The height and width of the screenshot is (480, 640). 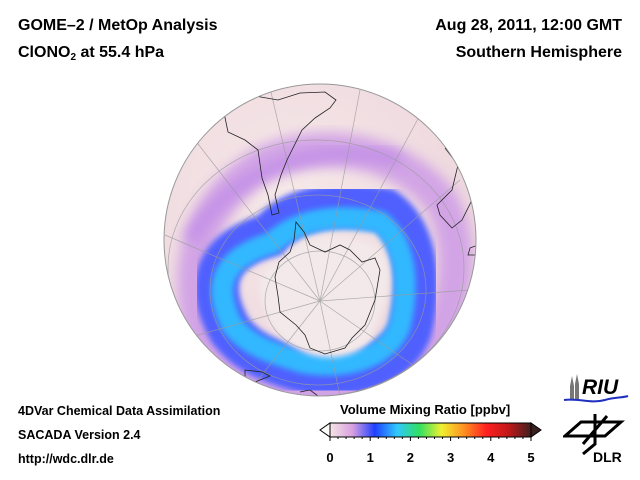 I want to click on colorbar-title: Volume Mixing Ratio [ppbv], so click(x=425, y=409).